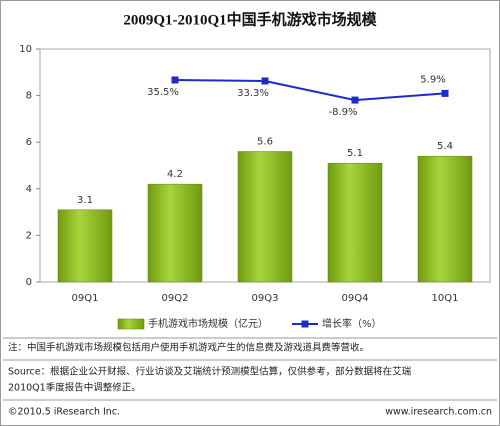 The height and width of the screenshot is (426, 500). I want to click on footer-right: www.iresearch.com.cn, so click(438, 412).